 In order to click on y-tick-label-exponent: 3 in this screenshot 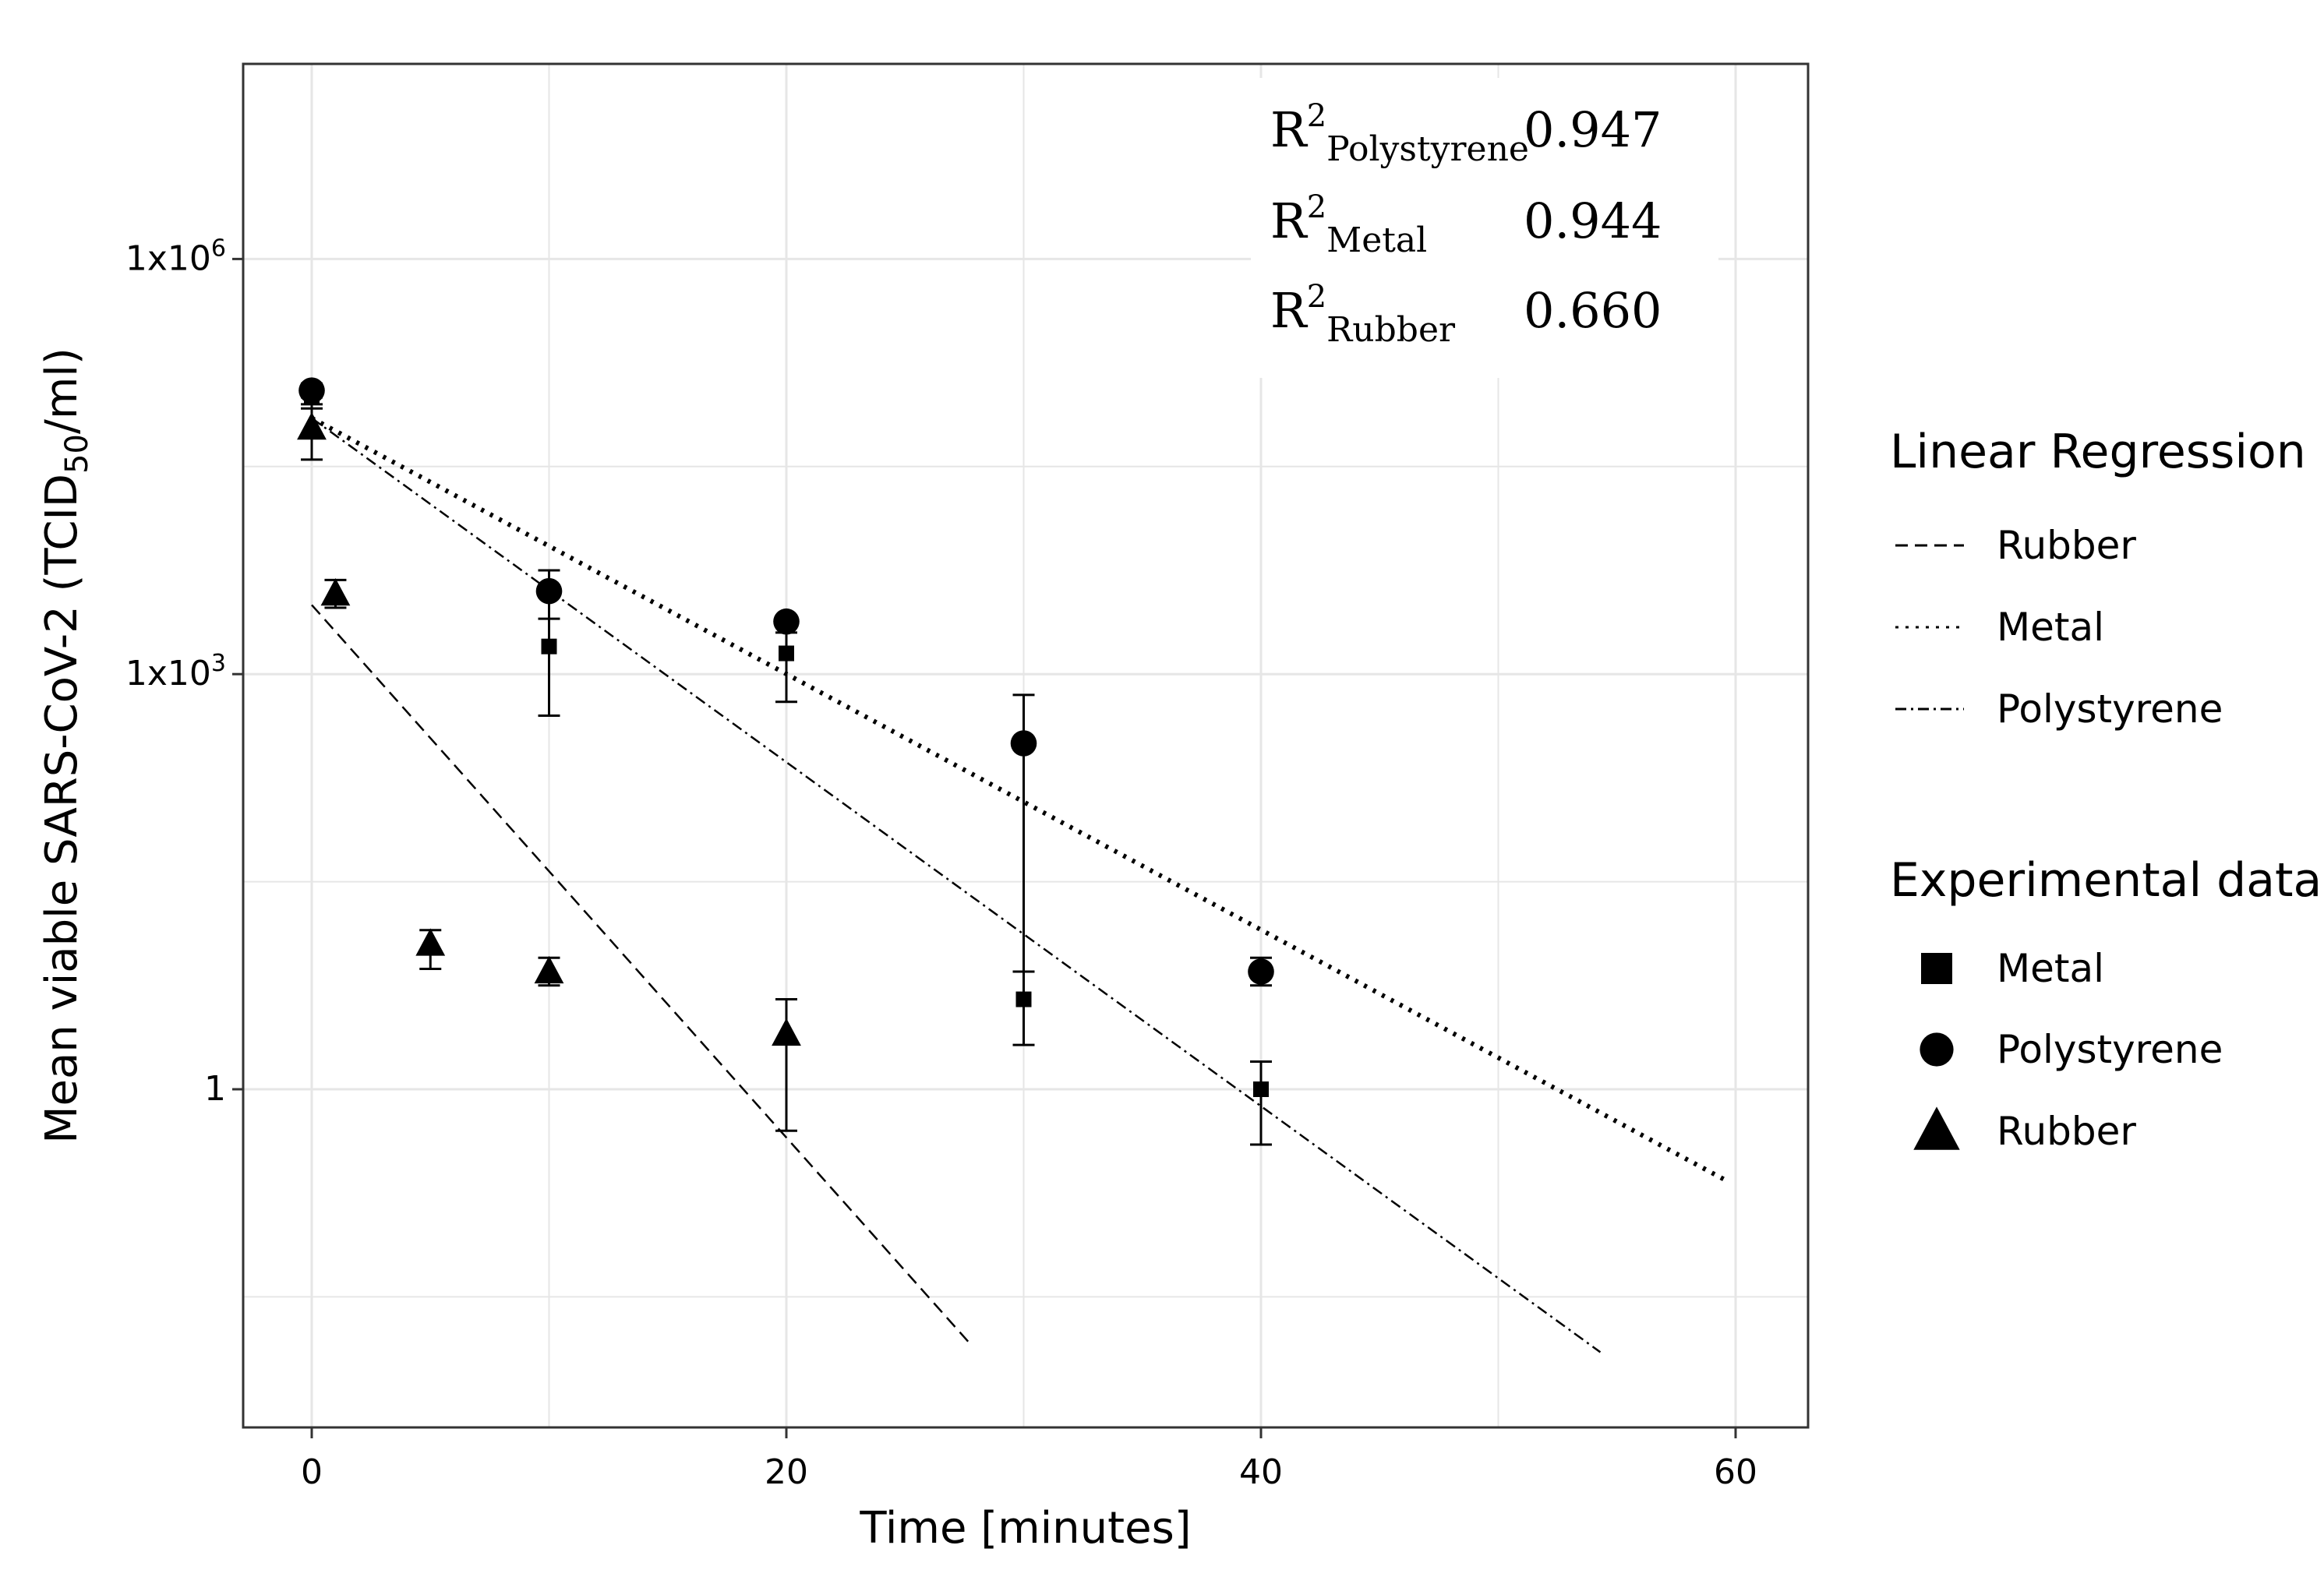, I will do `click(218, 663)`.